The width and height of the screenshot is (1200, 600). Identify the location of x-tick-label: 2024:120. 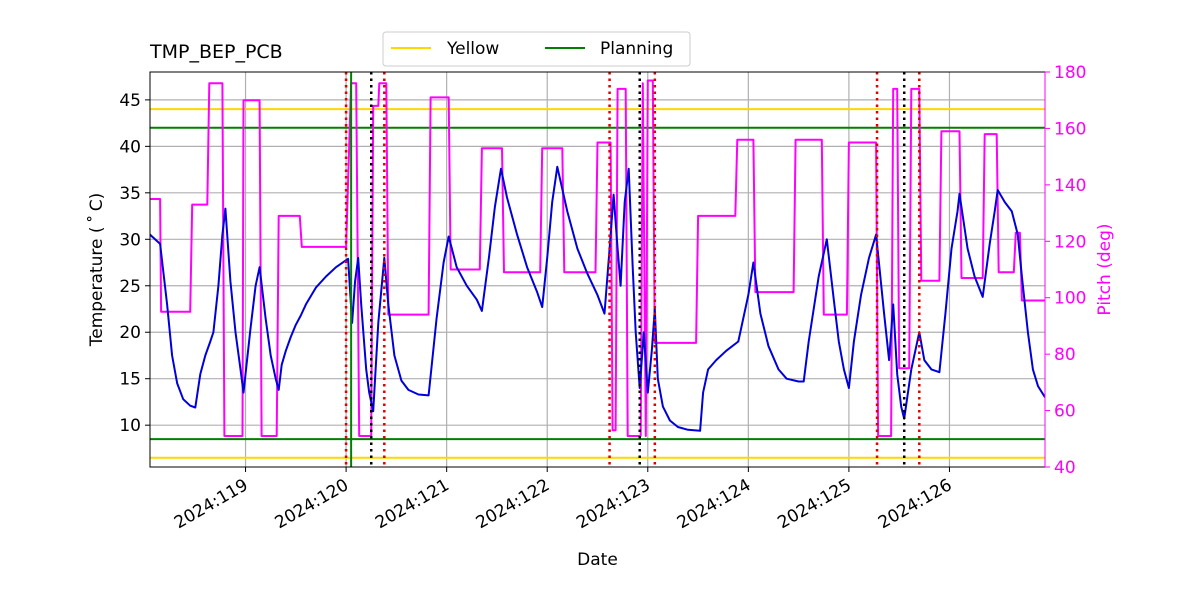
(312, 504).